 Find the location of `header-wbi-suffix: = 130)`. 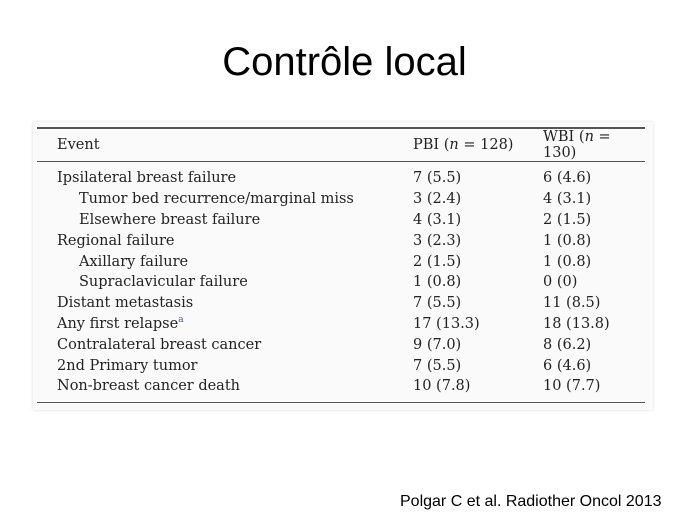

header-wbi-suffix: = 130) is located at coordinates (577, 145).